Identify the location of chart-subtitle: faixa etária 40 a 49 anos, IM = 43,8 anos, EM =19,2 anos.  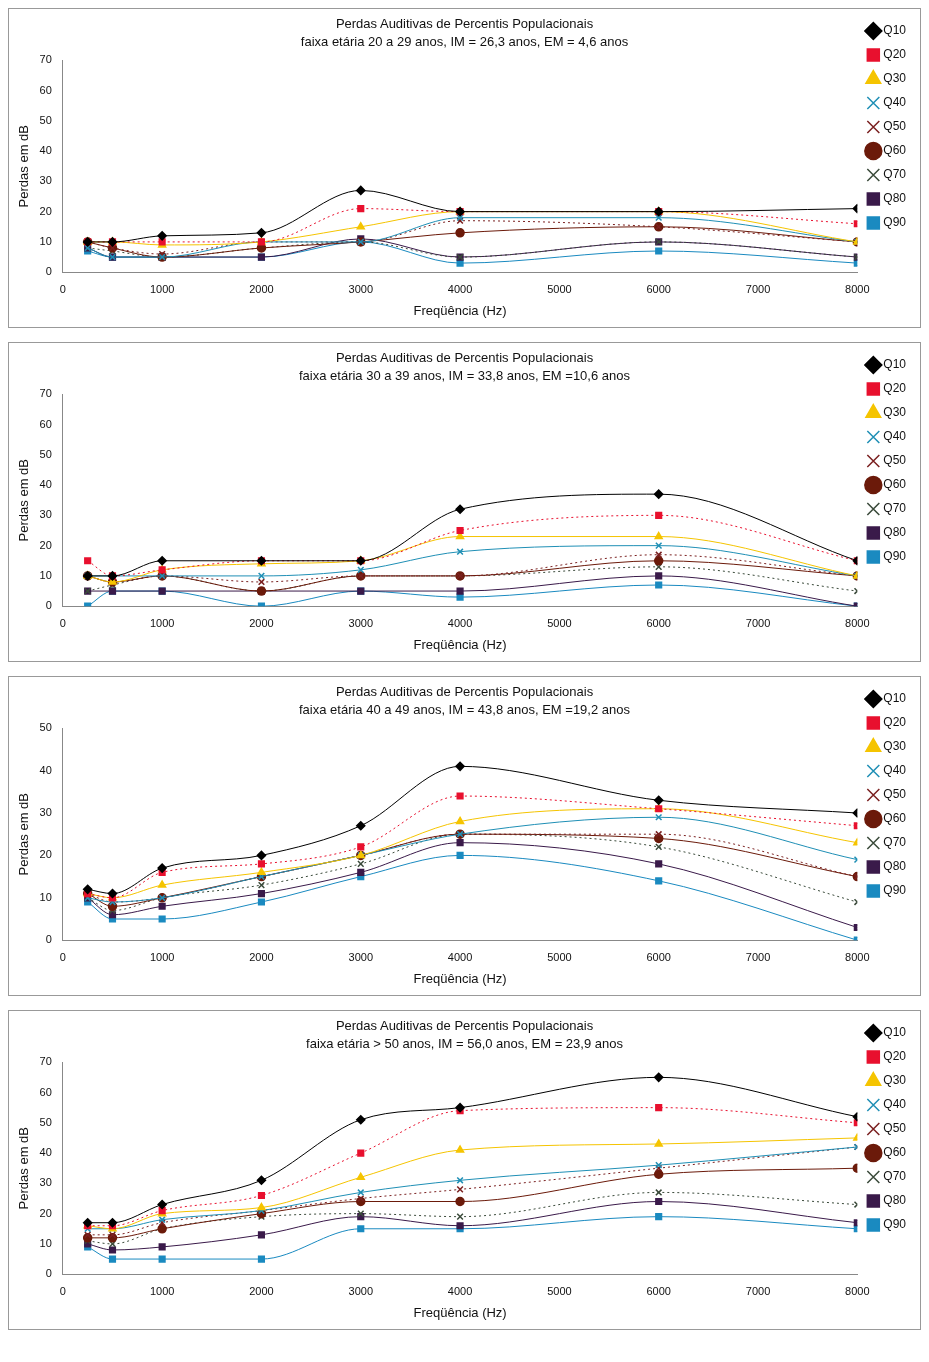
(465, 709).